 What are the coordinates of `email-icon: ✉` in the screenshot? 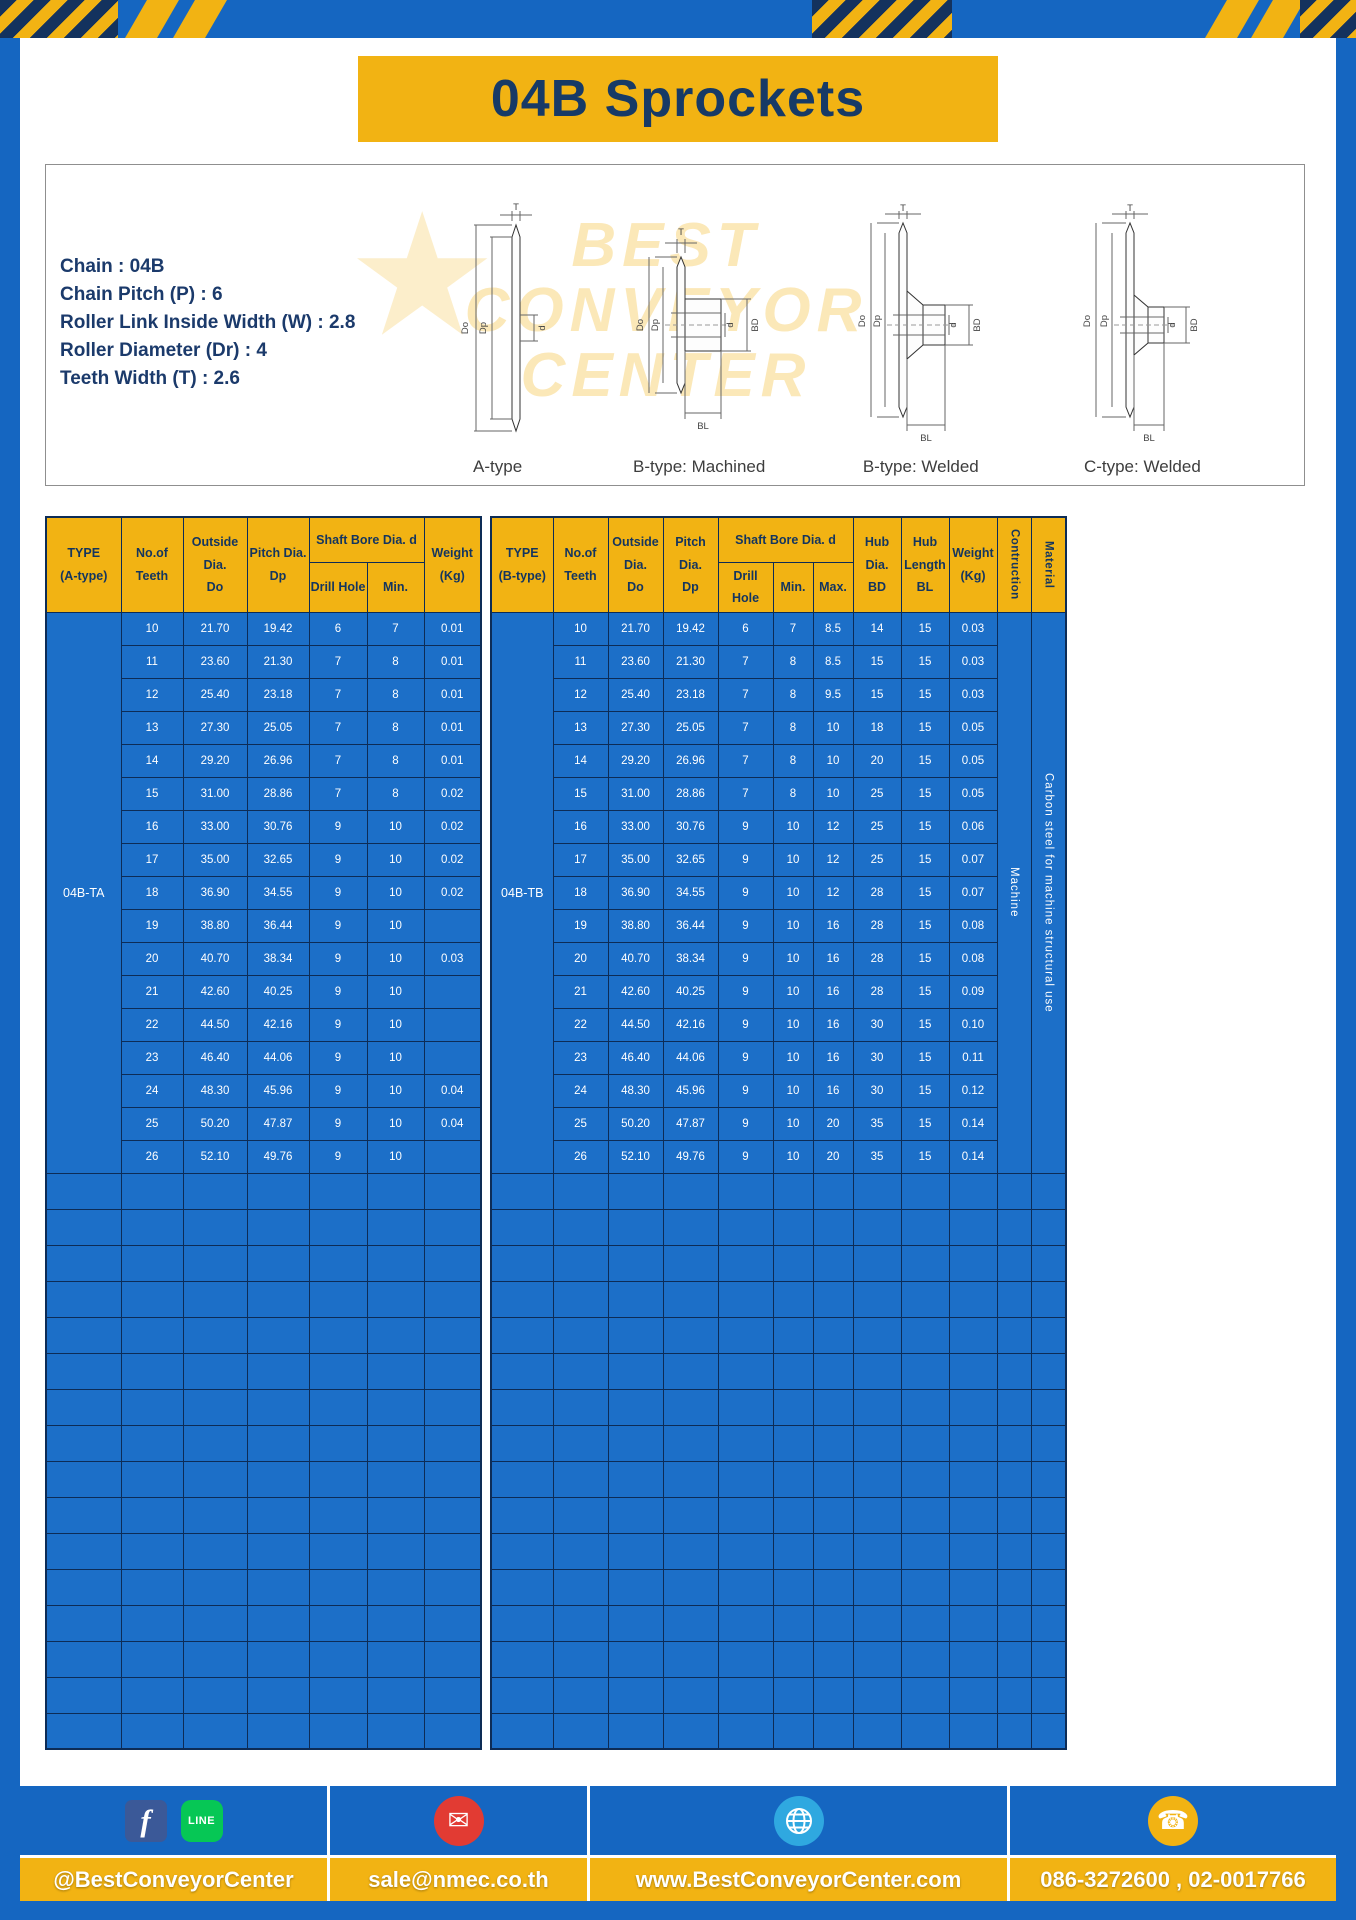 It's located at (458, 1820).